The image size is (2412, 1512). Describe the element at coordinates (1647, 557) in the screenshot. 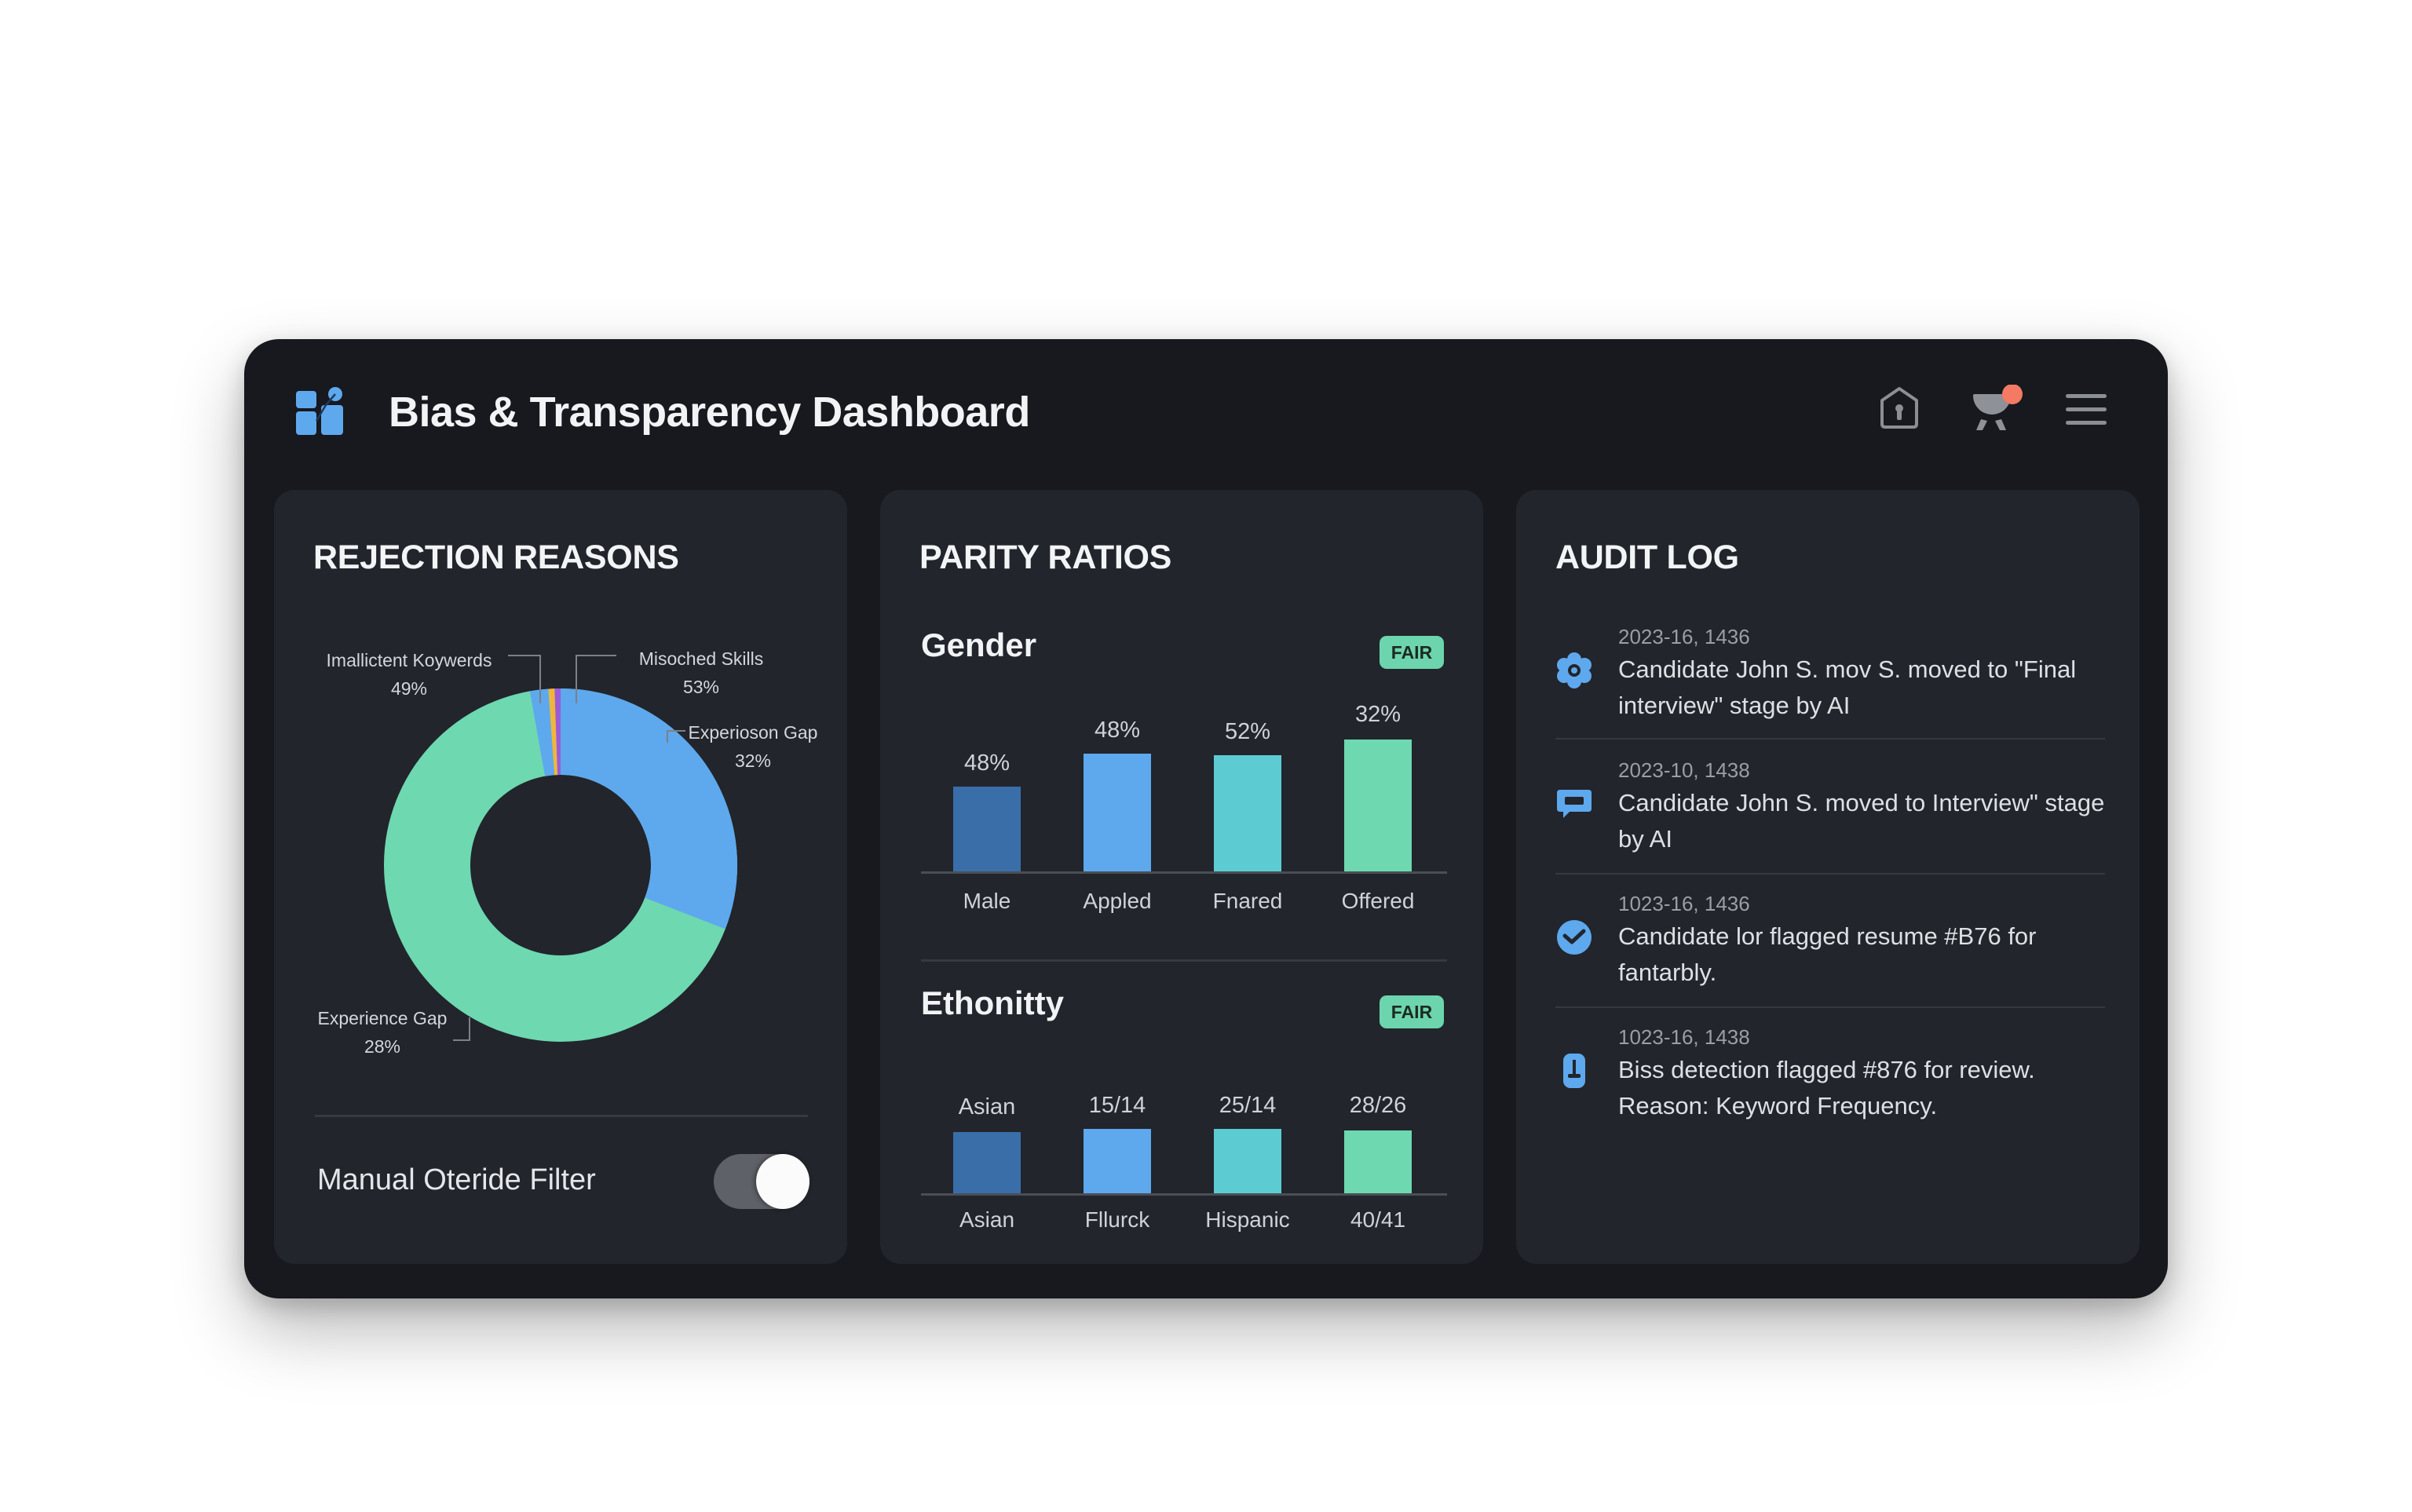

I see `panel-title: AUDIT LOG` at that location.